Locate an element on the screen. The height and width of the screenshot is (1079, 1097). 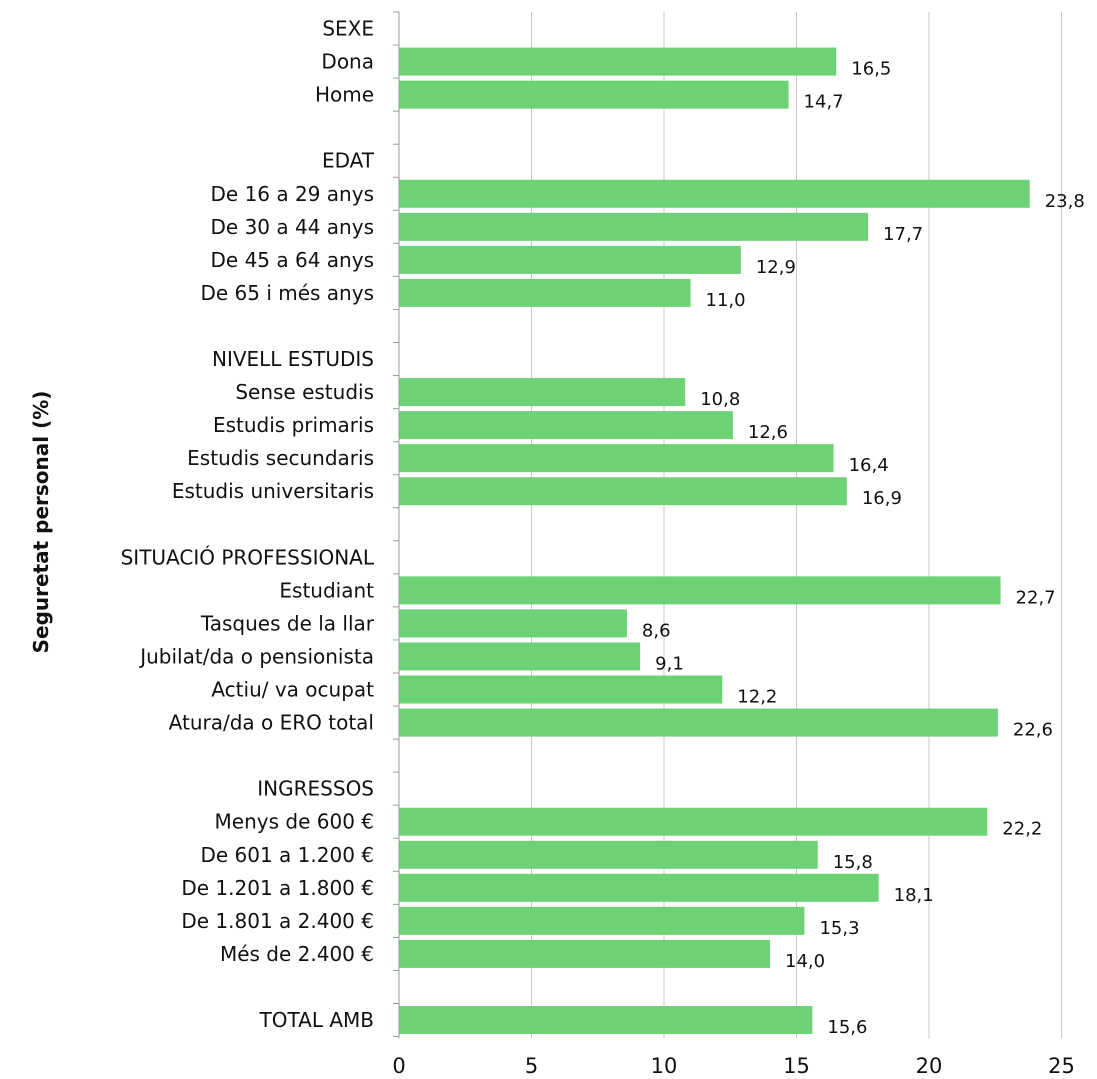
category-label: Dona is located at coordinates (347, 62).